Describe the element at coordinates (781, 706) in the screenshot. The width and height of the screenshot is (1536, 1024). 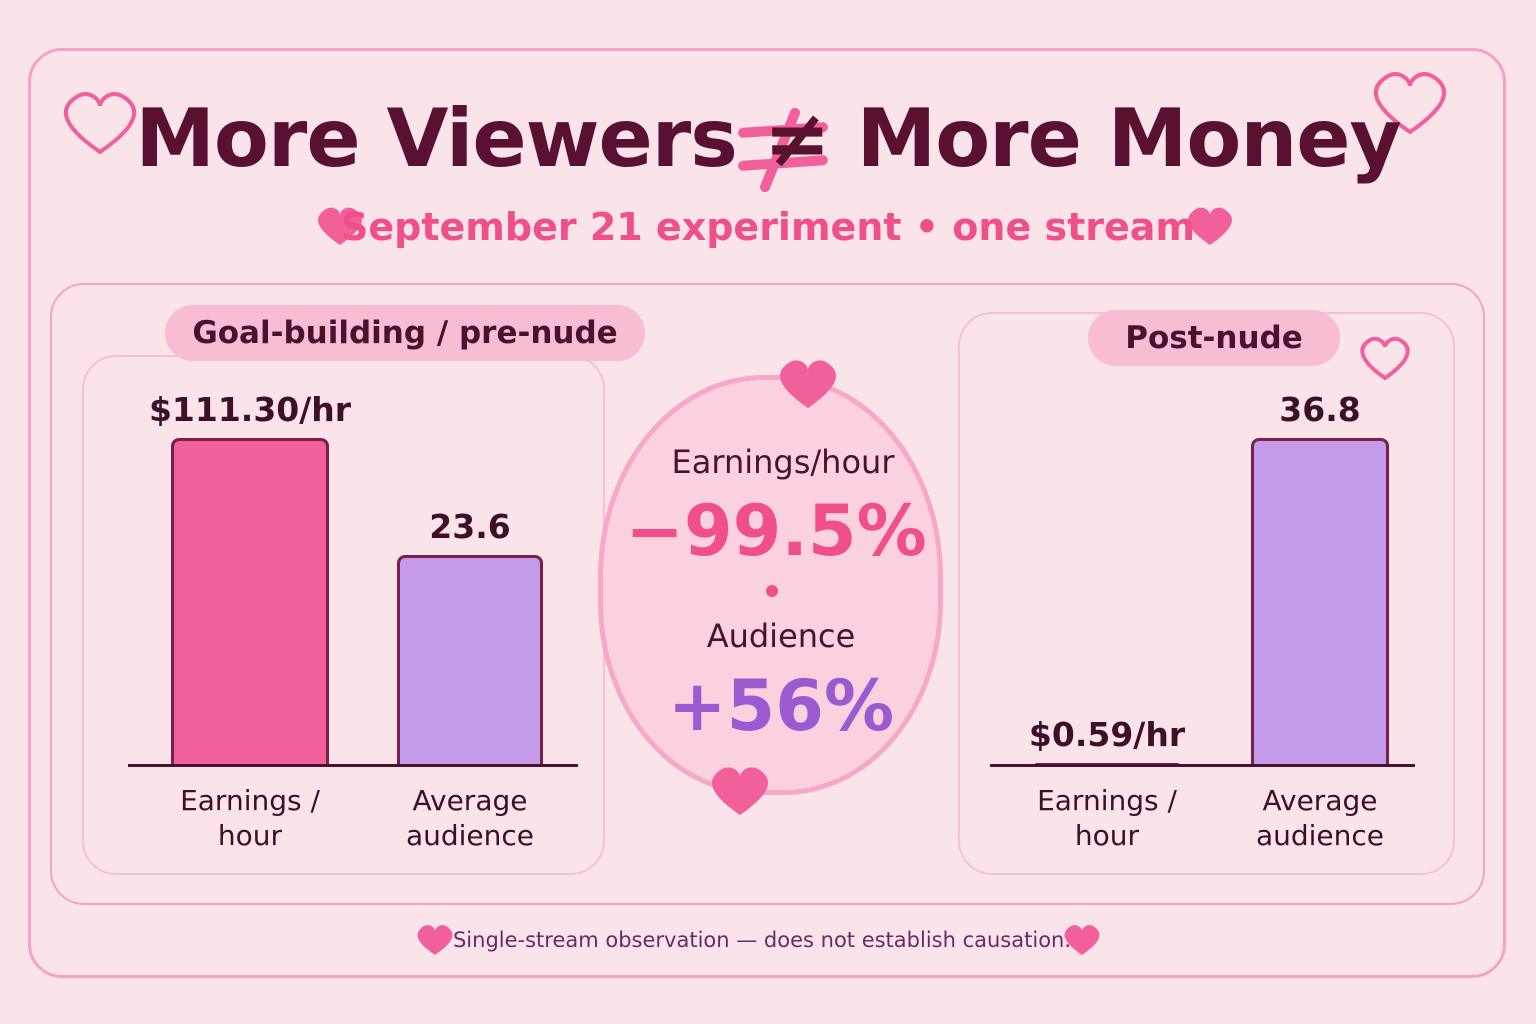
I see `callout-value: +56%` at that location.